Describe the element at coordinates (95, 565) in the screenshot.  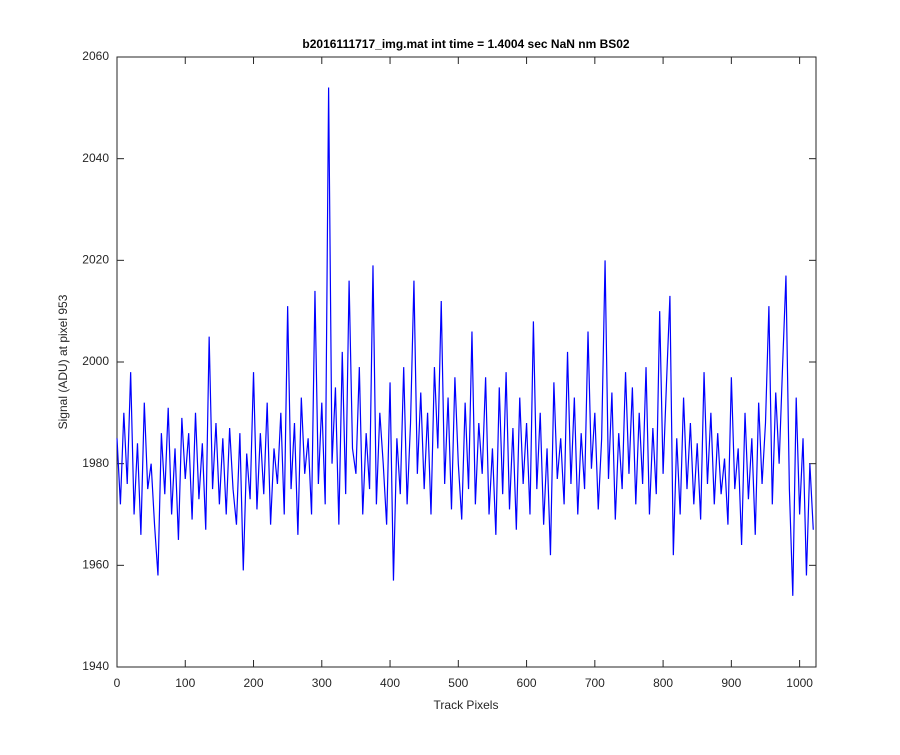
I see `y-tick-label: 1960` at that location.